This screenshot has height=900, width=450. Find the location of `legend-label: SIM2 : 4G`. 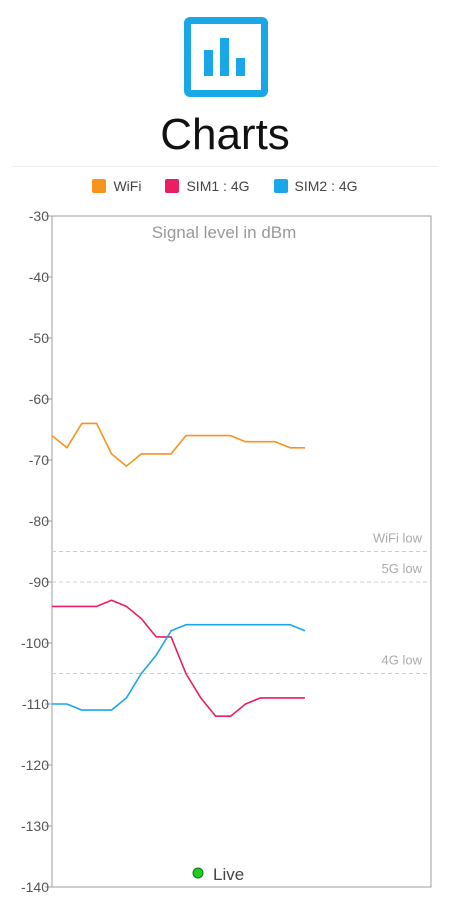

legend-label: SIM2 : 4G is located at coordinates (326, 186).